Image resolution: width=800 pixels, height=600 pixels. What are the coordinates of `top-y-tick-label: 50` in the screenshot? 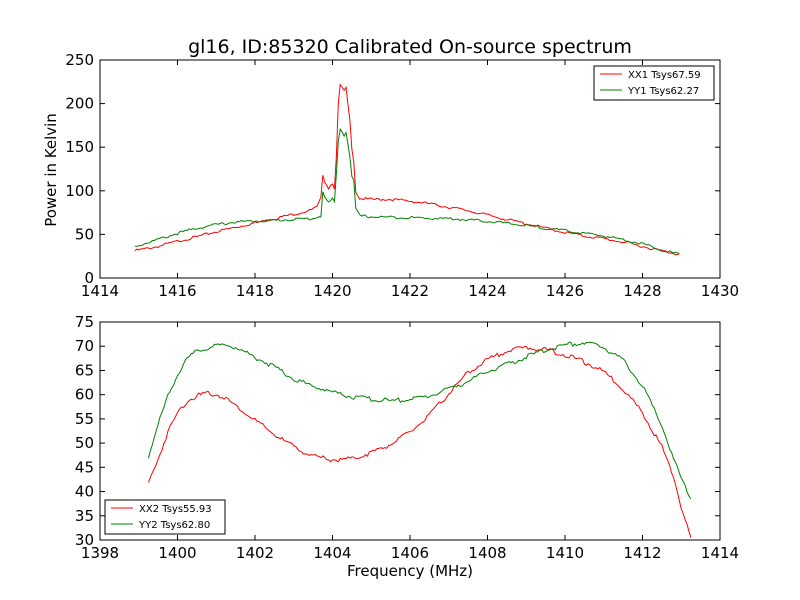 It's located at (84, 234).